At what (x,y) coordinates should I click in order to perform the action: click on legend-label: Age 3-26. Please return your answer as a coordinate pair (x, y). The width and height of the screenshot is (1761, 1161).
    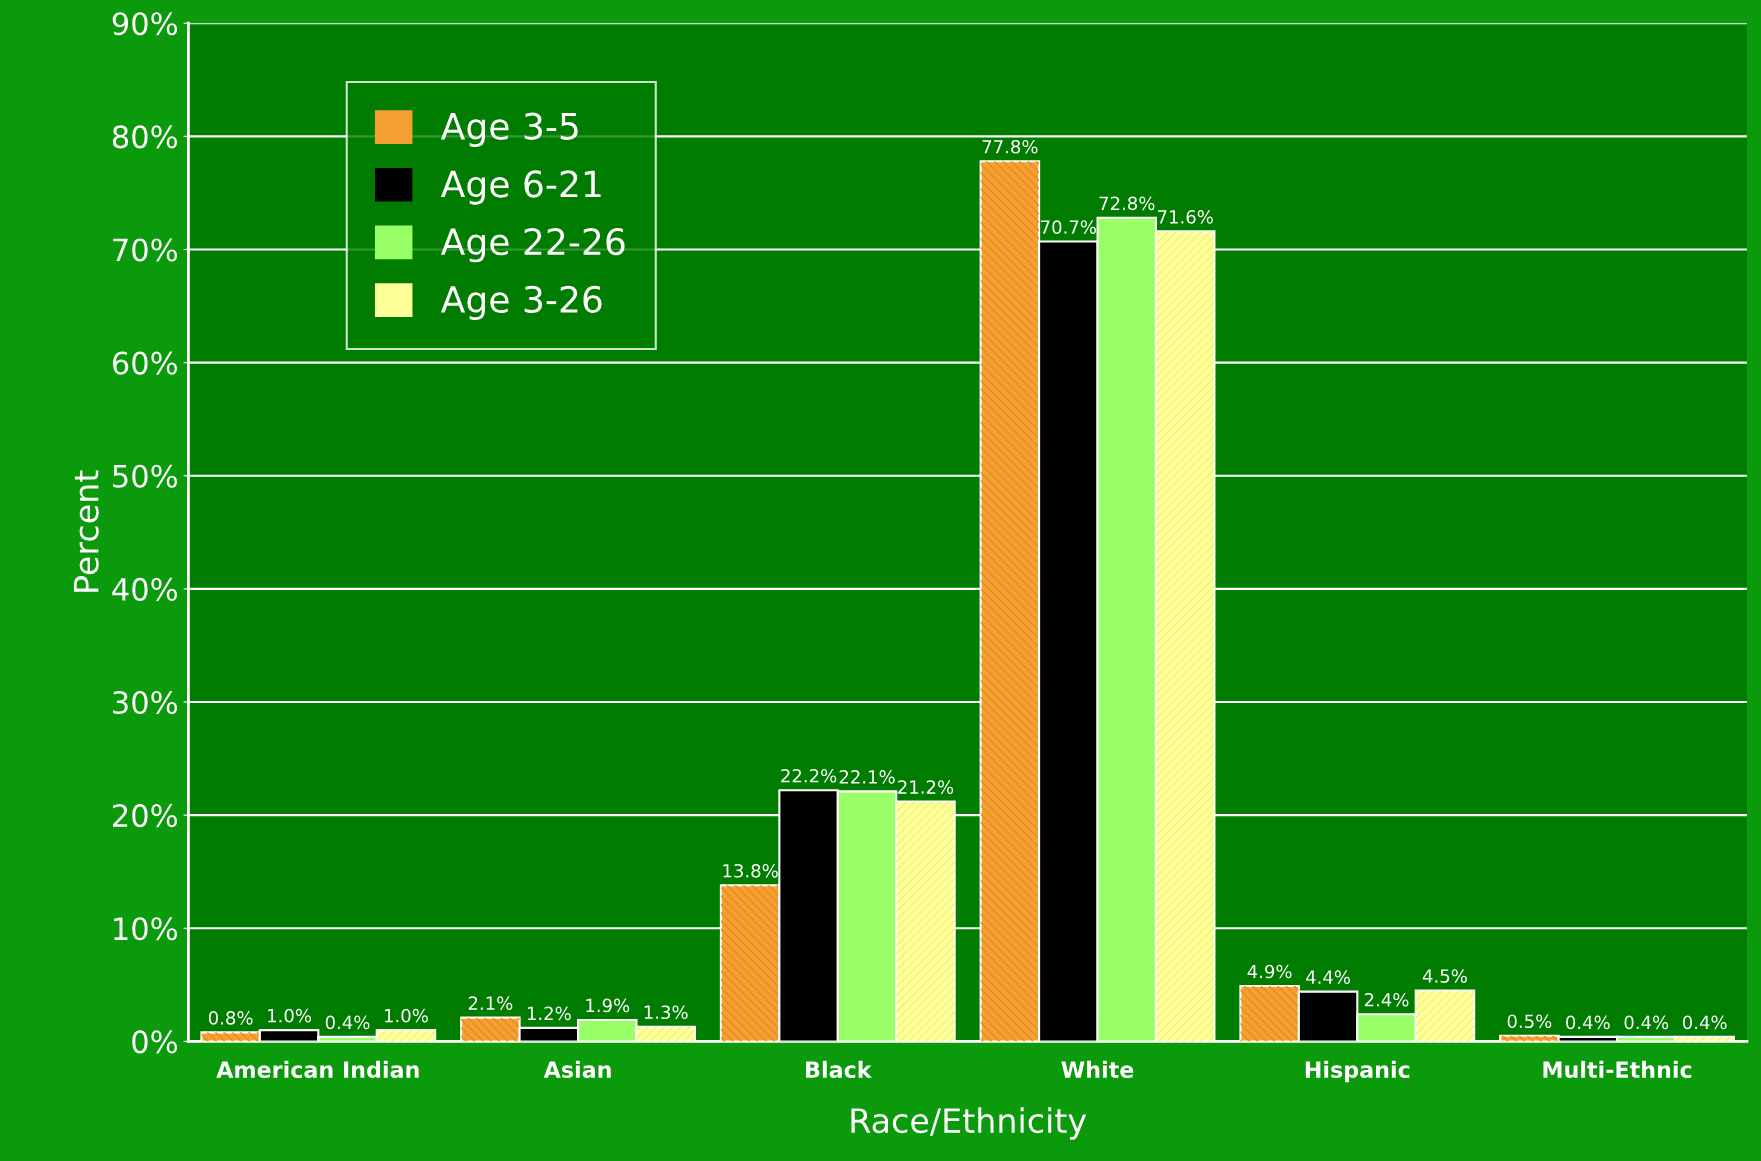
    Looking at the image, I should click on (521, 303).